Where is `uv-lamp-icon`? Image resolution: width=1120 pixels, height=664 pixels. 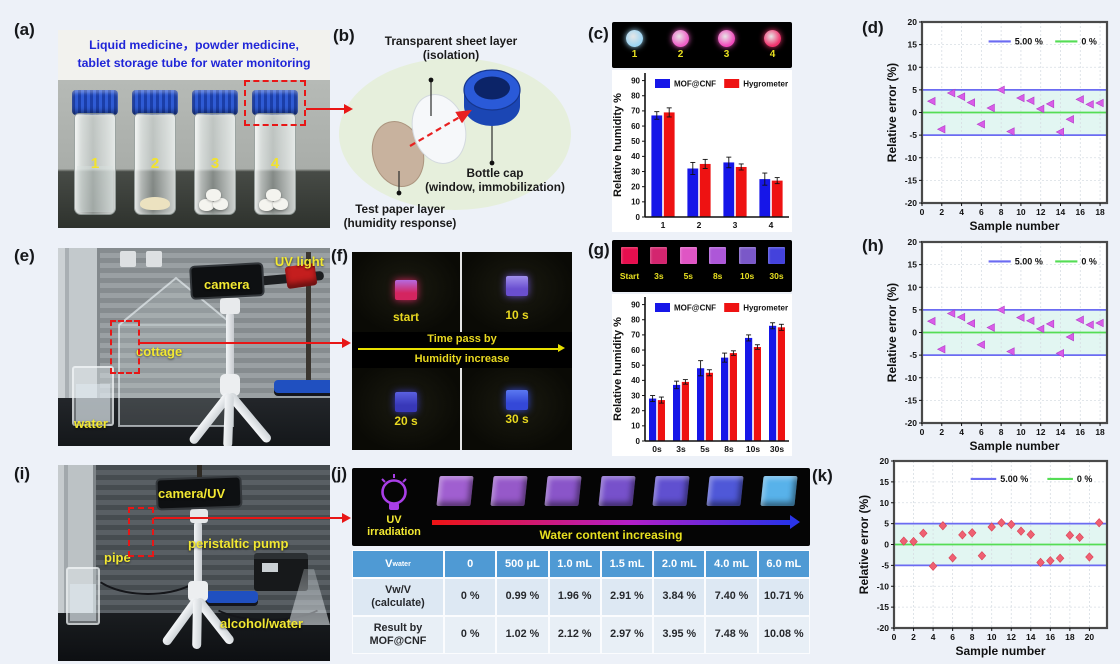 uv-lamp-icon is located at coordinates (394, 492).